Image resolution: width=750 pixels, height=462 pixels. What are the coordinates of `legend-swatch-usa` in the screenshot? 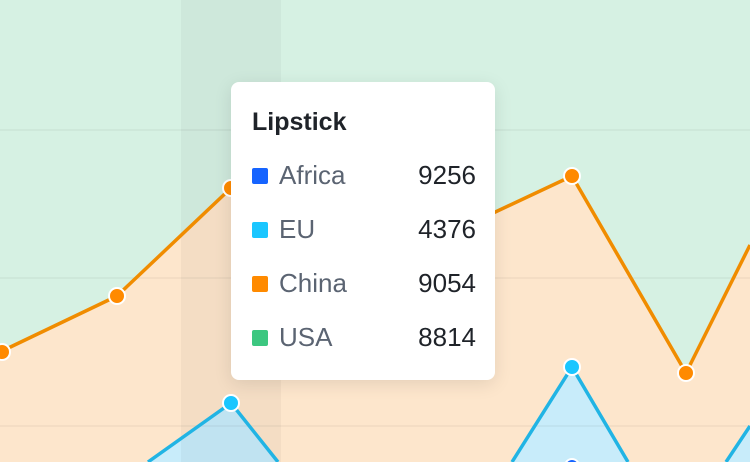 It's located at (260, 338).